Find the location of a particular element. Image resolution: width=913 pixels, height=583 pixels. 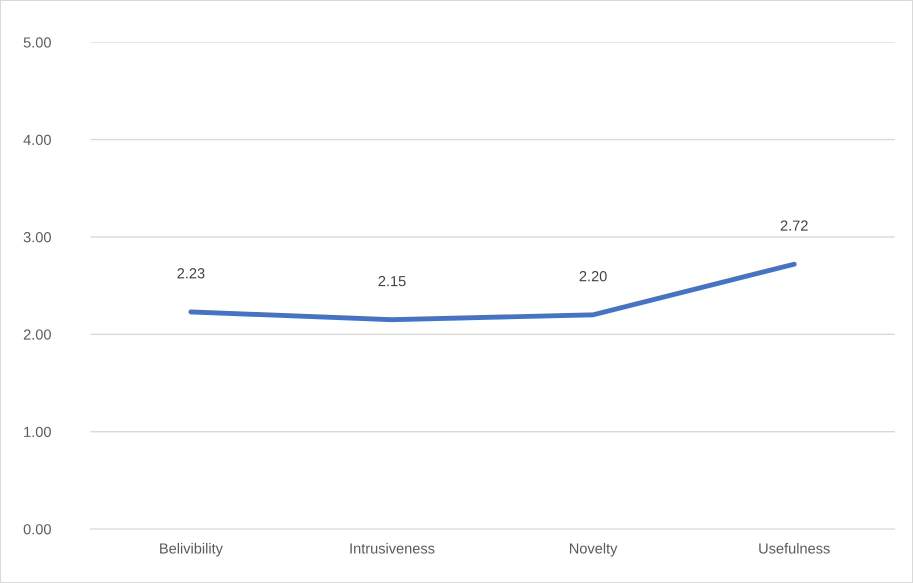

data-label: 2.20 is located at coordinates (593, 276).